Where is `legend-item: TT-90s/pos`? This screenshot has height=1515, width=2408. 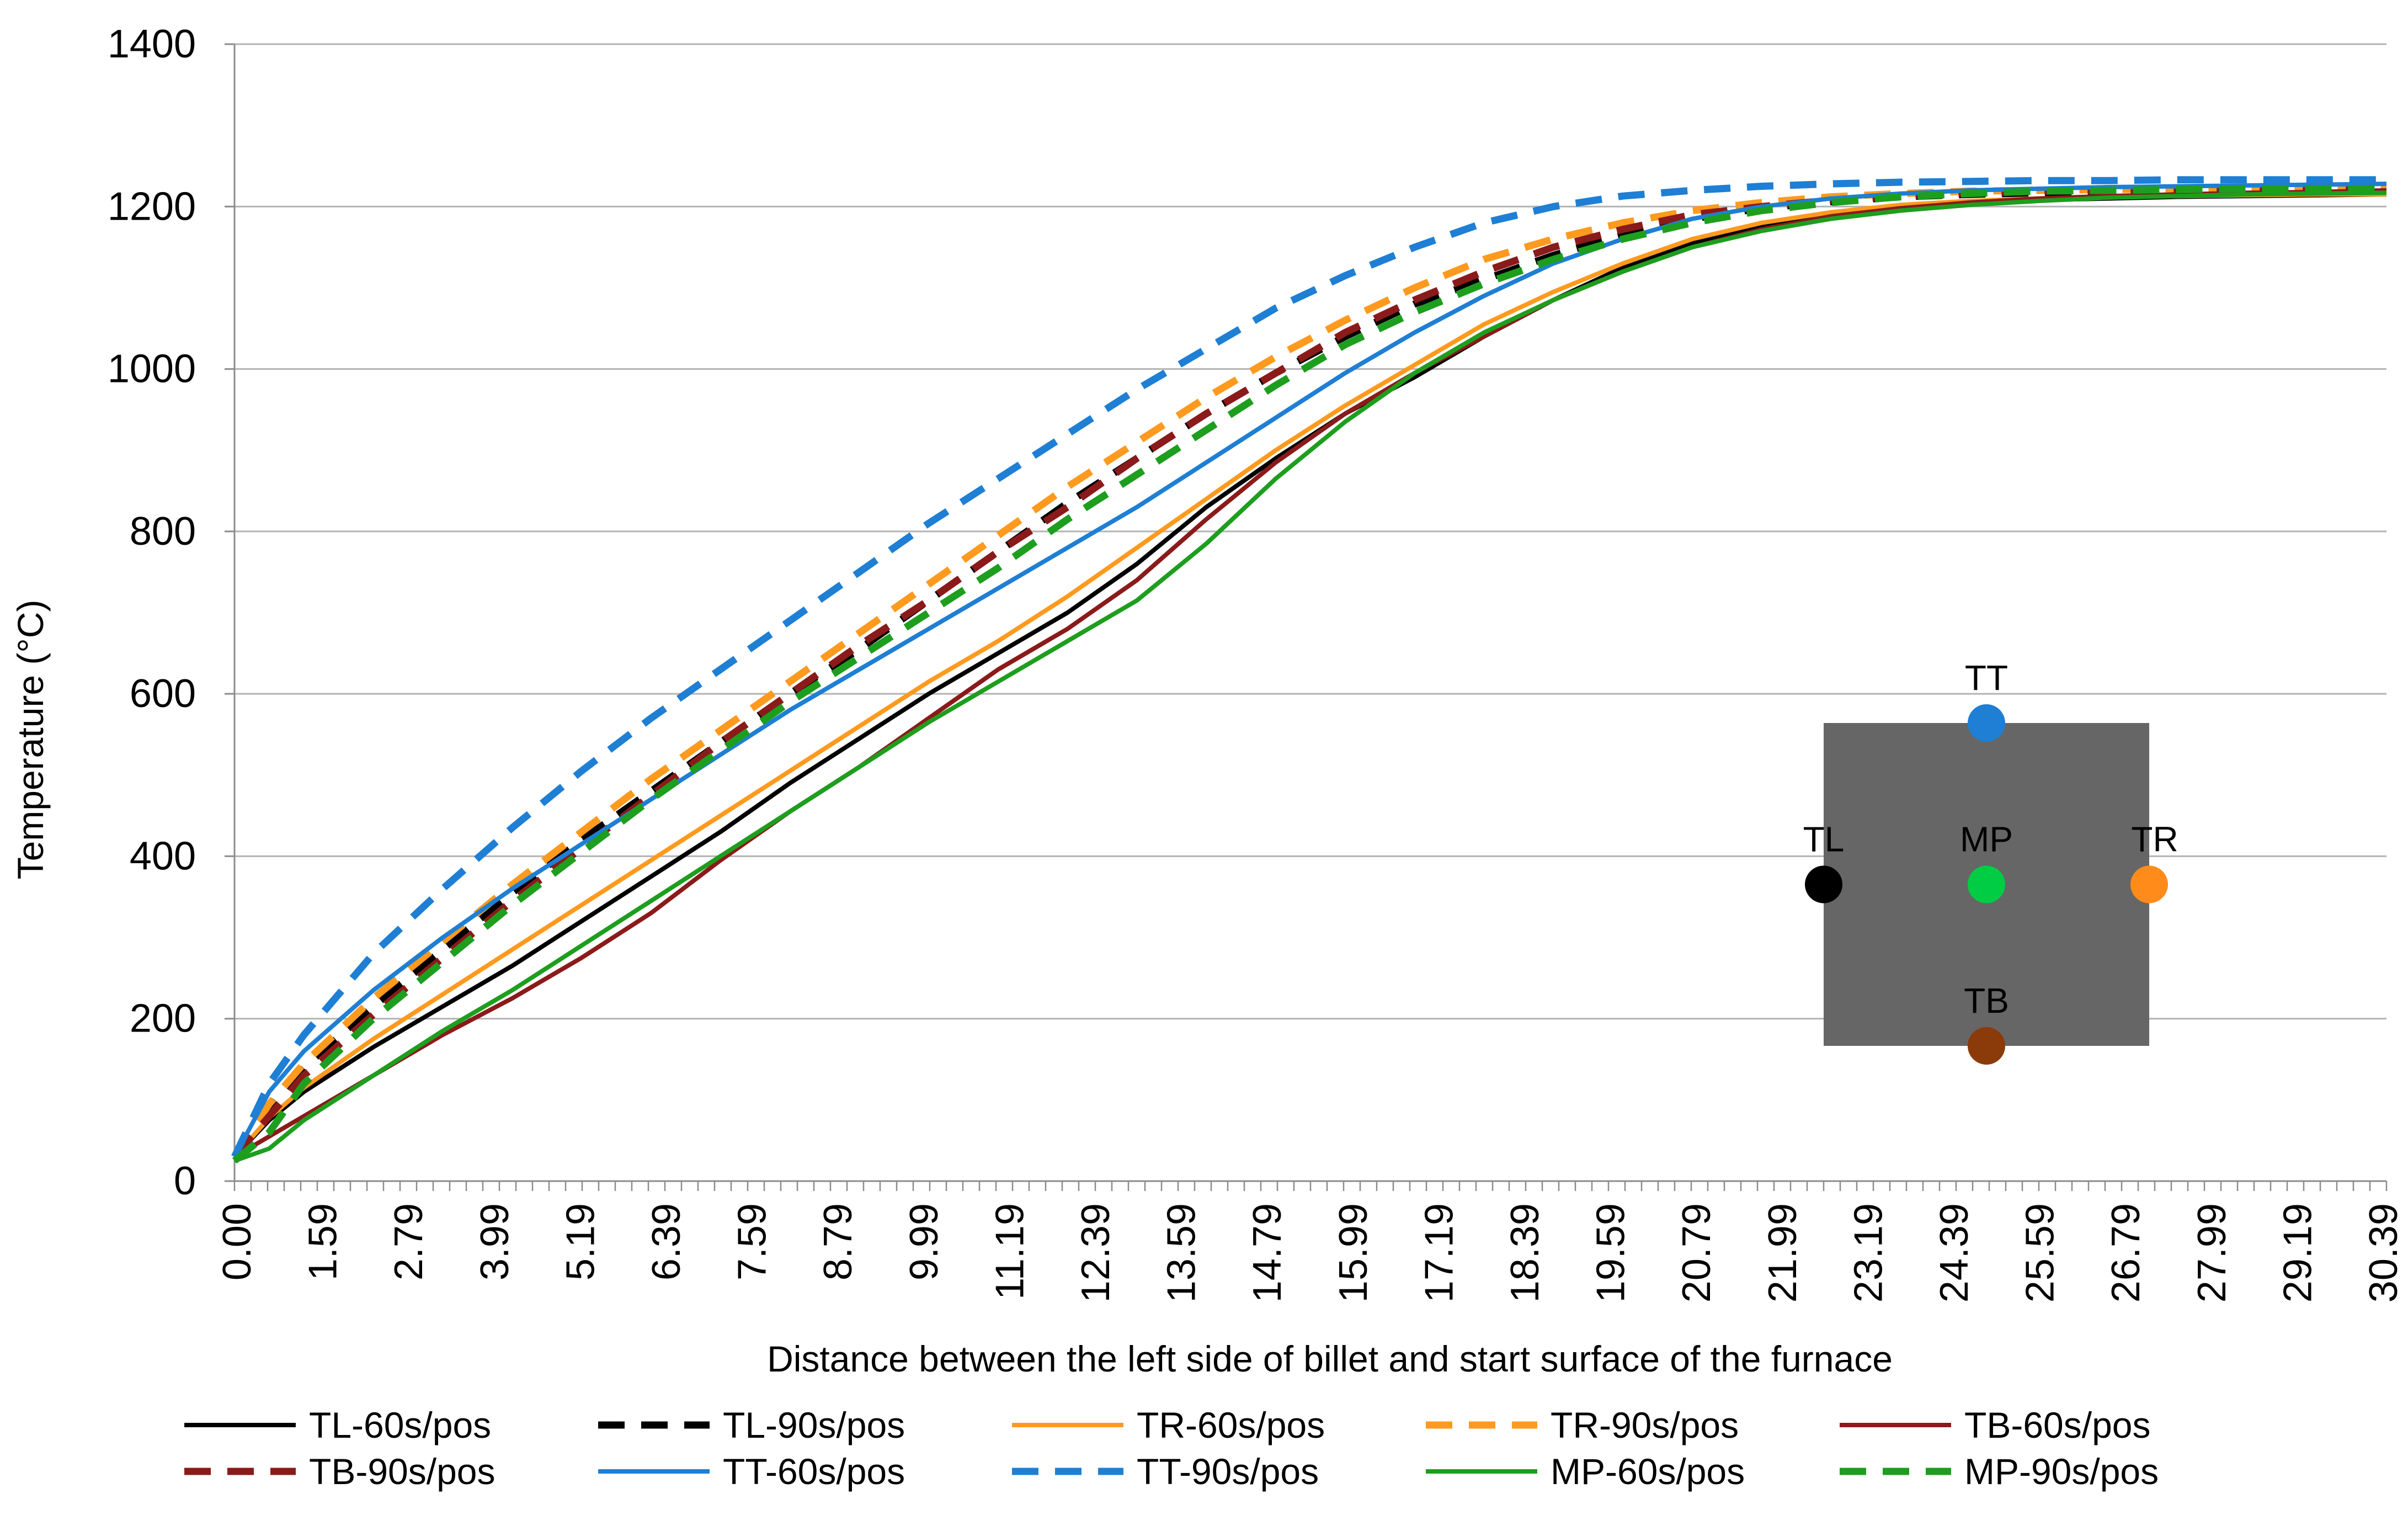
legend-item: TT-90s/pos is located at coordinates (1217, 1471).